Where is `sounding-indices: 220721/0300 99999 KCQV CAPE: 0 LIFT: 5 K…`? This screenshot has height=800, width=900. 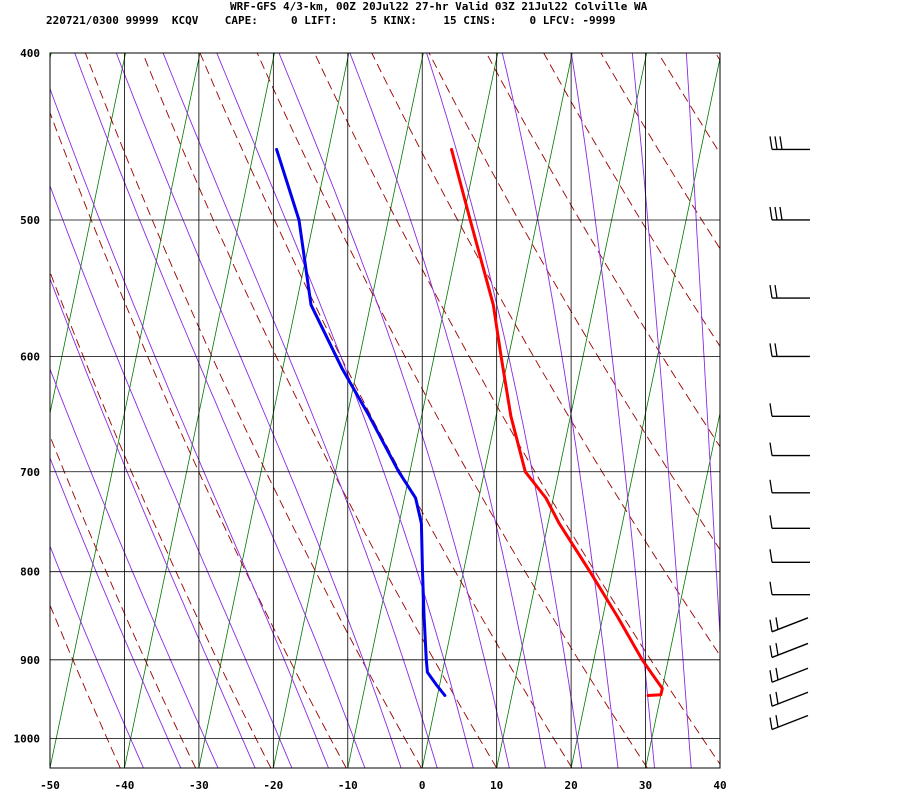 sounding-indices: 220721/0300 99999 KCQV CAPE: 0 LIFT: 5 K… is located at coordinates (331, 20).